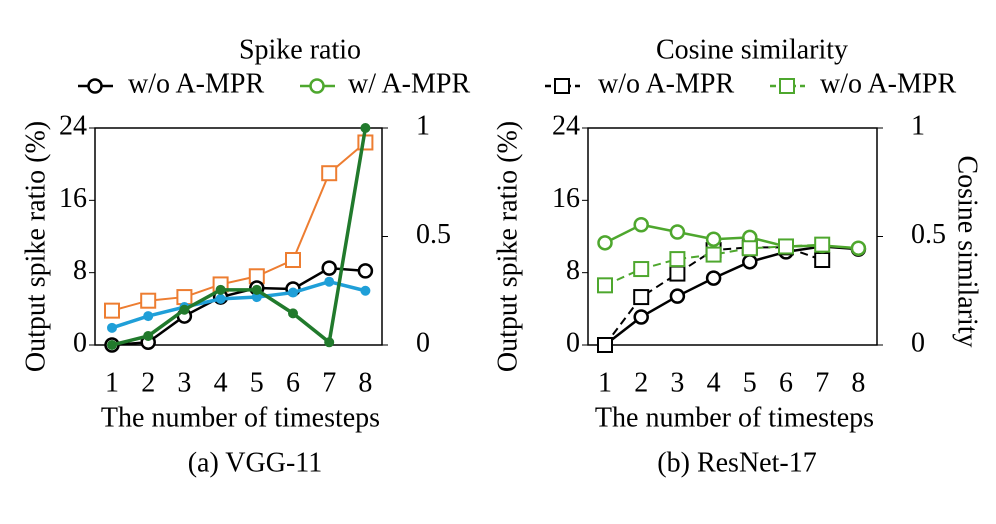 The width and height of the screenshot is (996, 524). I want to click on chart-title: (b) ResNet-17, so click(736, 462).